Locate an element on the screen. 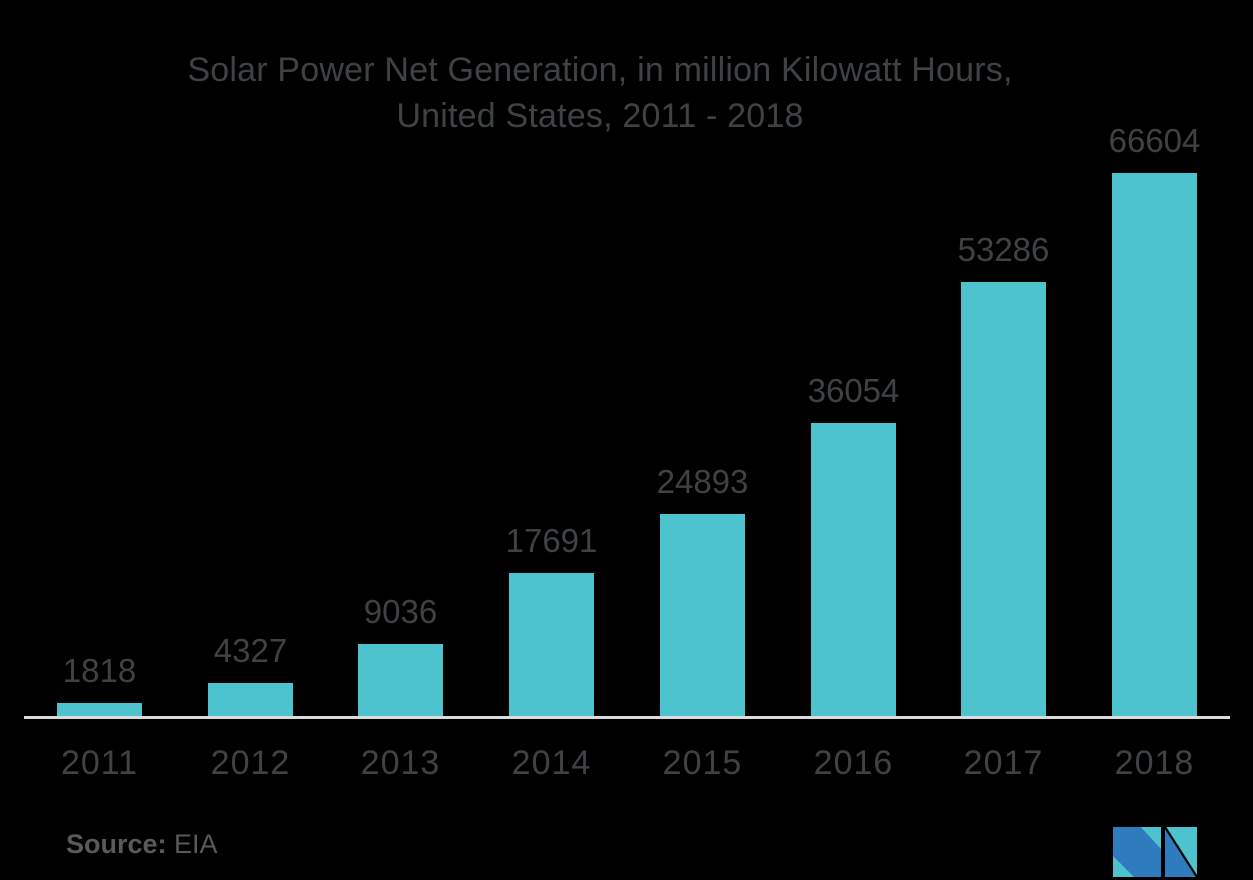 This screenshot has width=1253, height=880. bar-value-label: 9036 is located at coordinates (400, 611).